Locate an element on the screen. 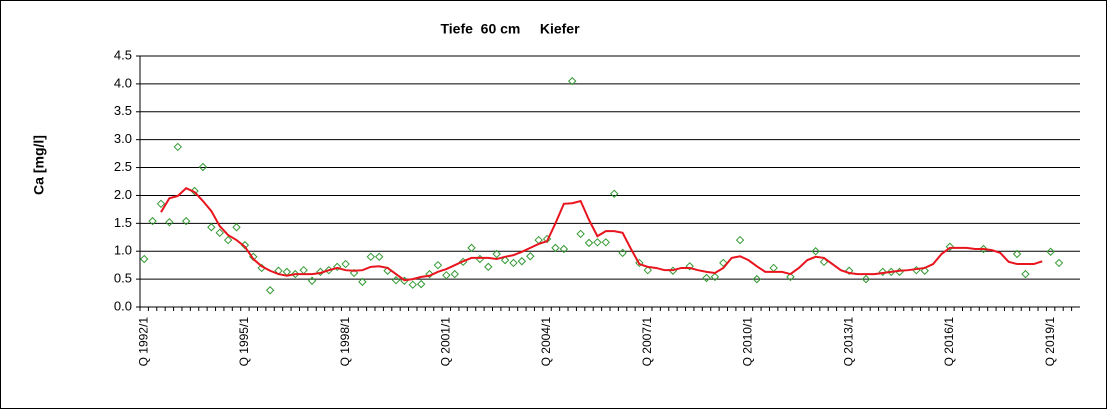 The height and width of the screenshot is (410, 1108). y-tick-label: 1.5 is located at coordinates (123, 222).